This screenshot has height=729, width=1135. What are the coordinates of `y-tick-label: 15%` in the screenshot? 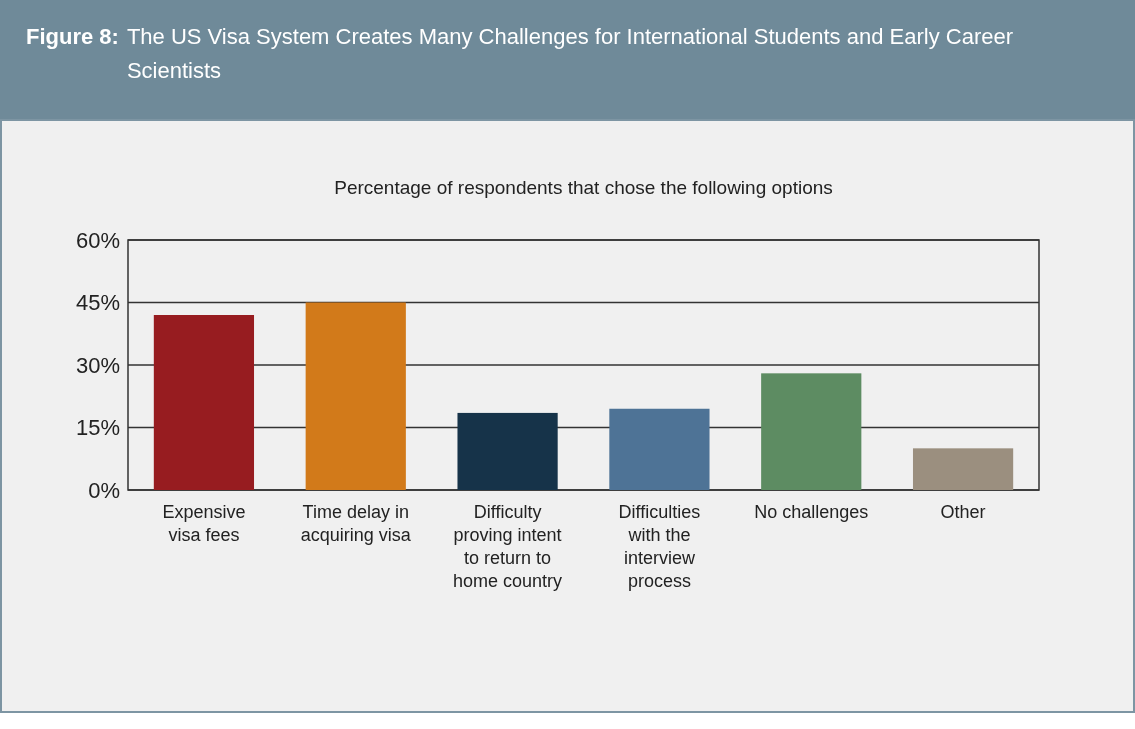 It's located at (97, 428).